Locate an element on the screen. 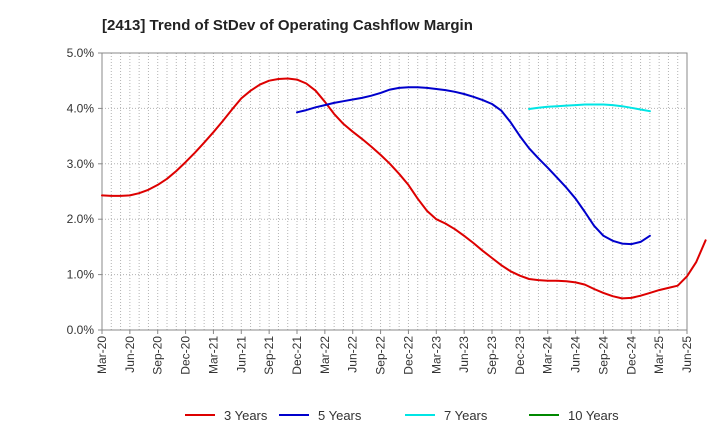  legend: 3 Years 5 Years 7 Years 10 Years is located at coordinates (402, 415).